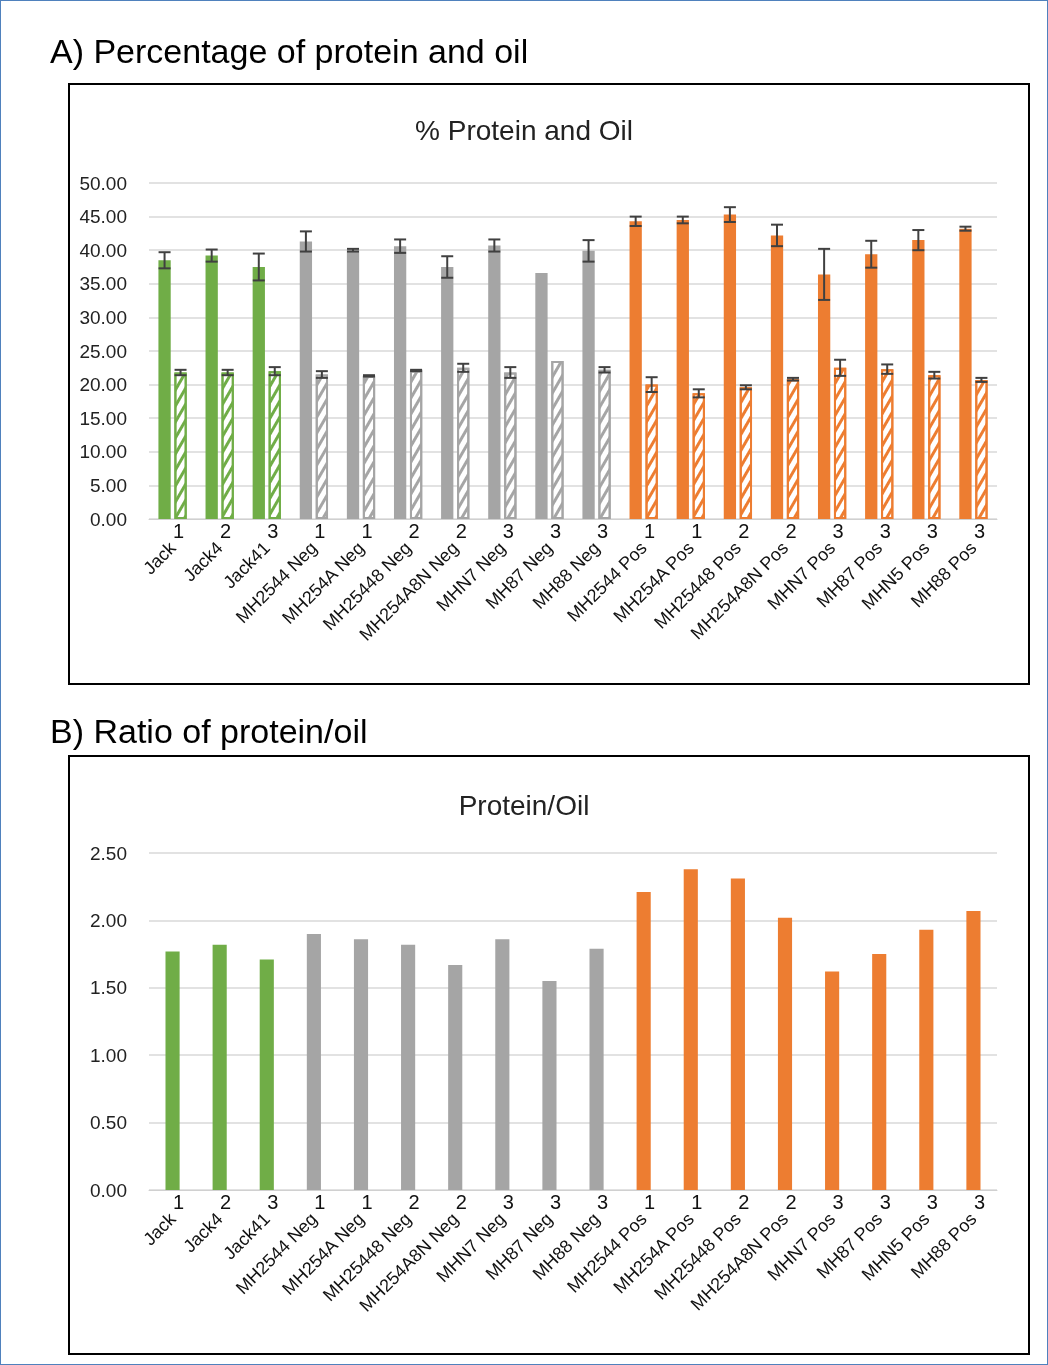 The height and width of the screenshot is (1365, 1048). Describe the element at coordinates (108, 853) in the screenshot. I see `y-tick-label: 2.50` at that location.